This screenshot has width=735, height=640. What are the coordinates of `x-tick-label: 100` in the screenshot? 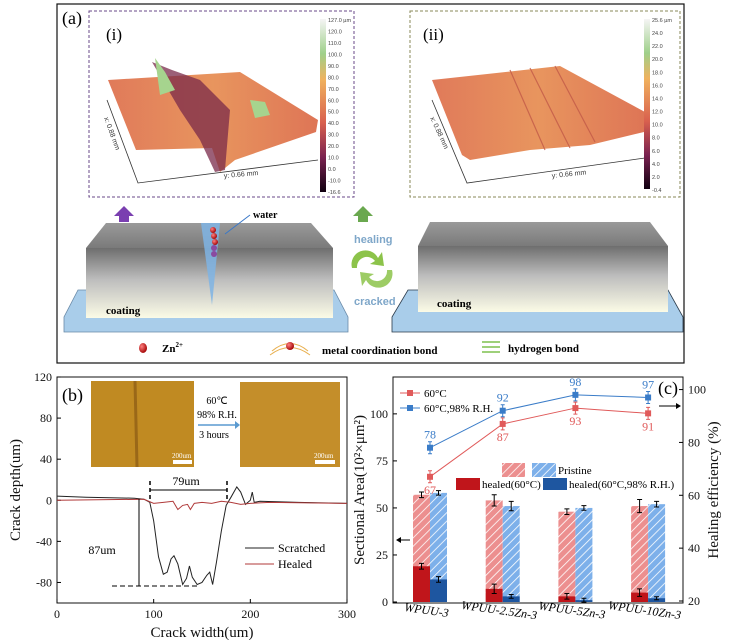 It's located at (154, 614).